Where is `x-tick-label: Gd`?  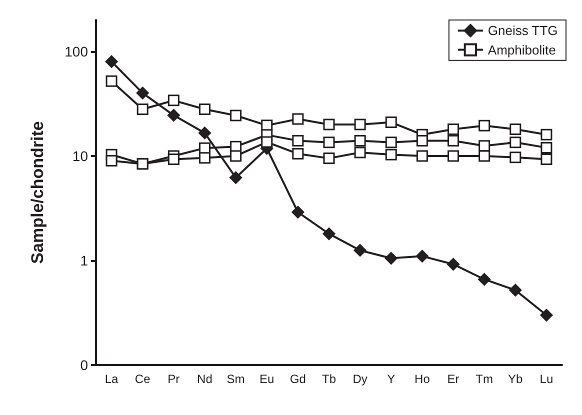 x-tick-label: Gd is located at coordinates (298, 379).